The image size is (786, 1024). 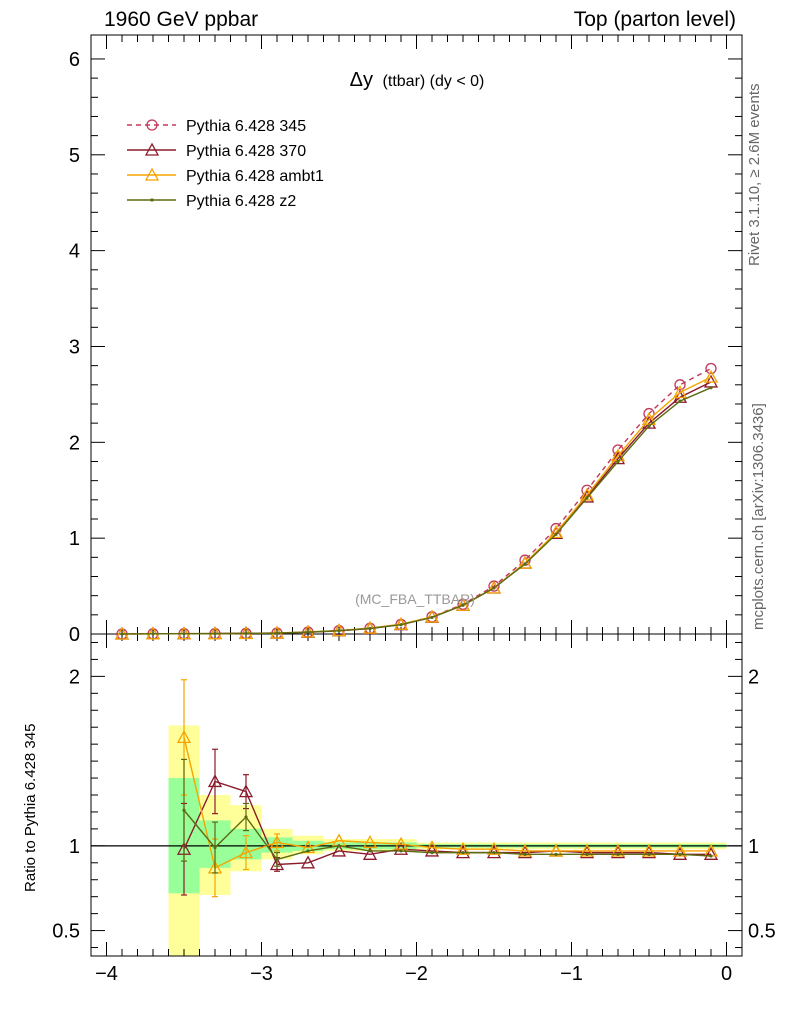 What do you see at coordinates (106, 974) in the screenshot?
I see `x-tick-label: −4` at bounding box center [106, 974].